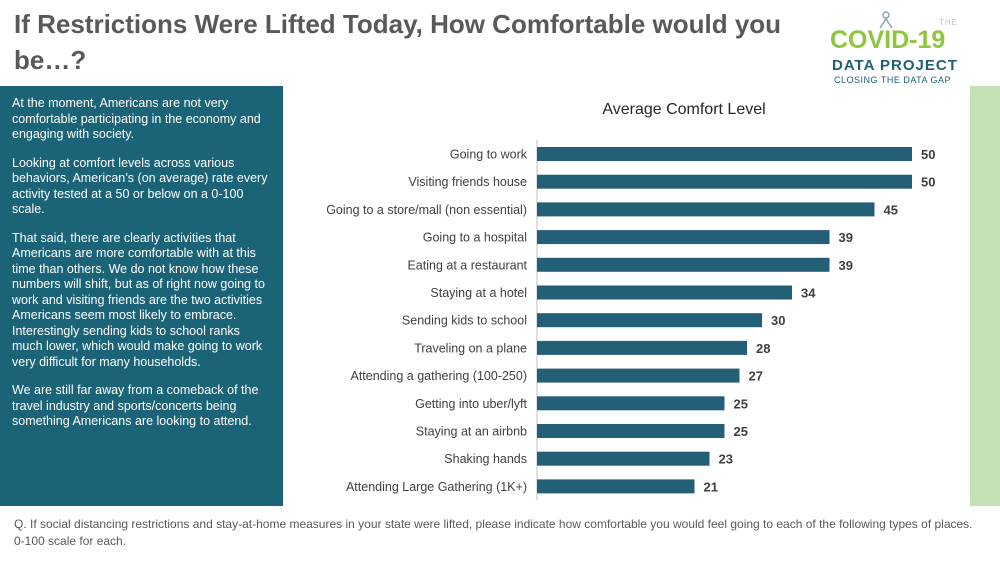  Describe the element at coordinates (471, 432) in the screenshot. I see `category-label: Staying at an airbnb` at that location.